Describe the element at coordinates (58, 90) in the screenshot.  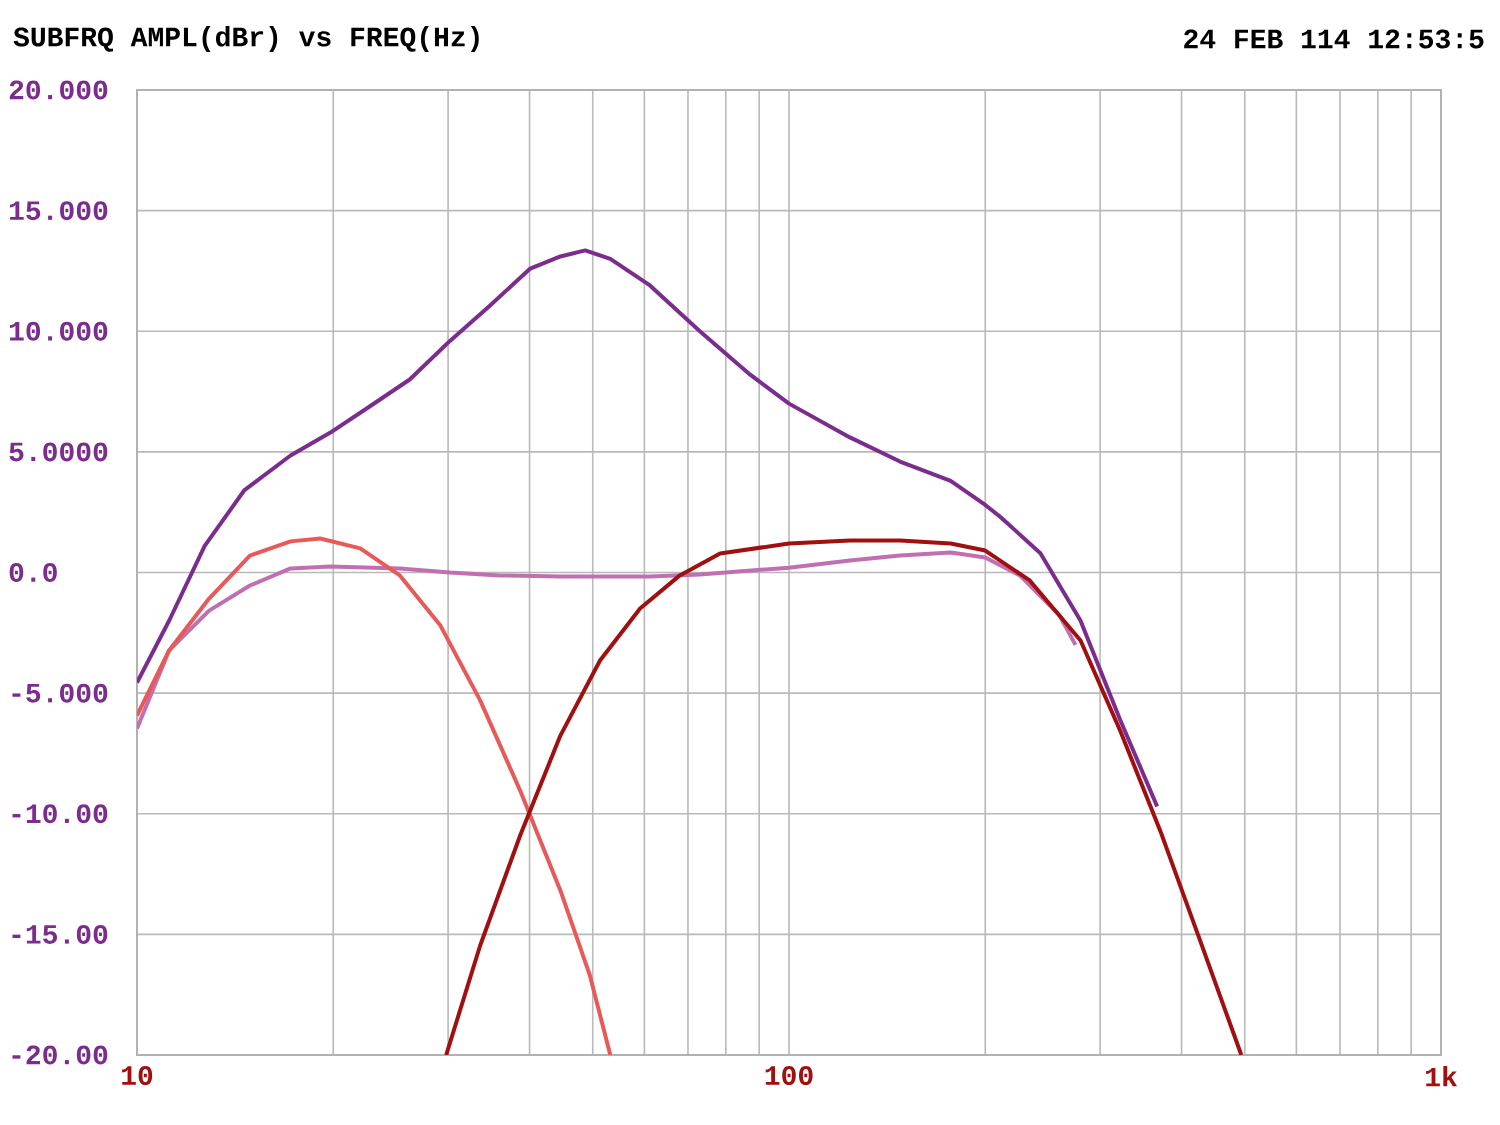
I see `y-tick-label: 20.000` at that location.